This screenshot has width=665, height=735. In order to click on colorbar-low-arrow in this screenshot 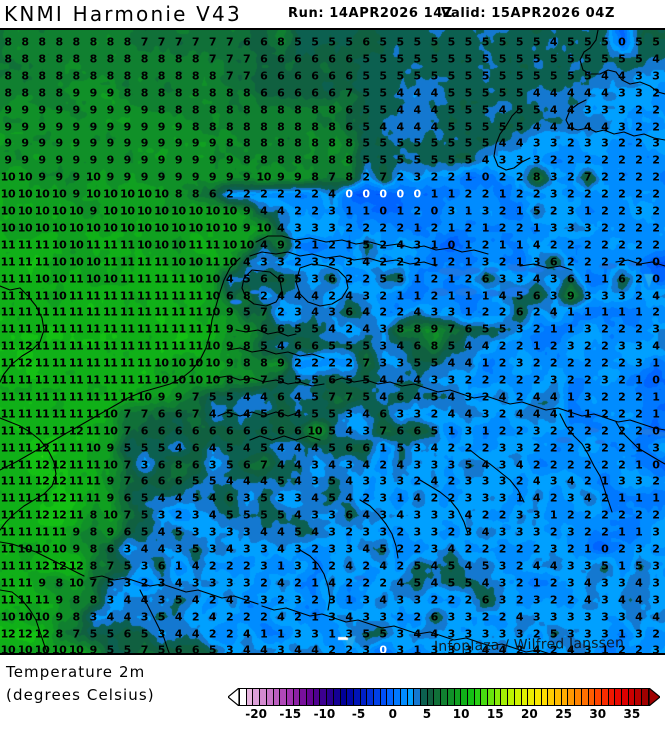, I will do `click(233, 697)`.